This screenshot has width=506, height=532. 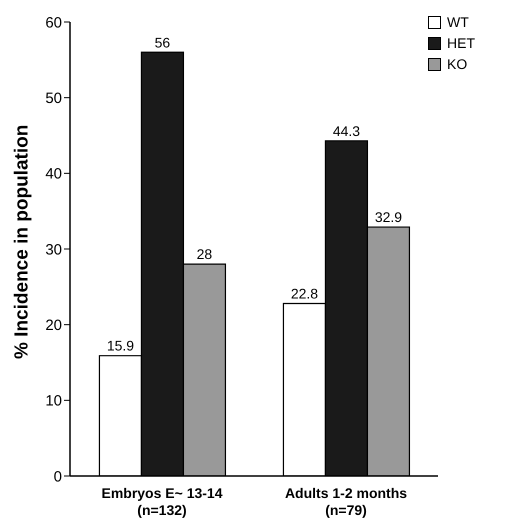 I want to click on y-tick-label: 50, so click(x=53, y=98).